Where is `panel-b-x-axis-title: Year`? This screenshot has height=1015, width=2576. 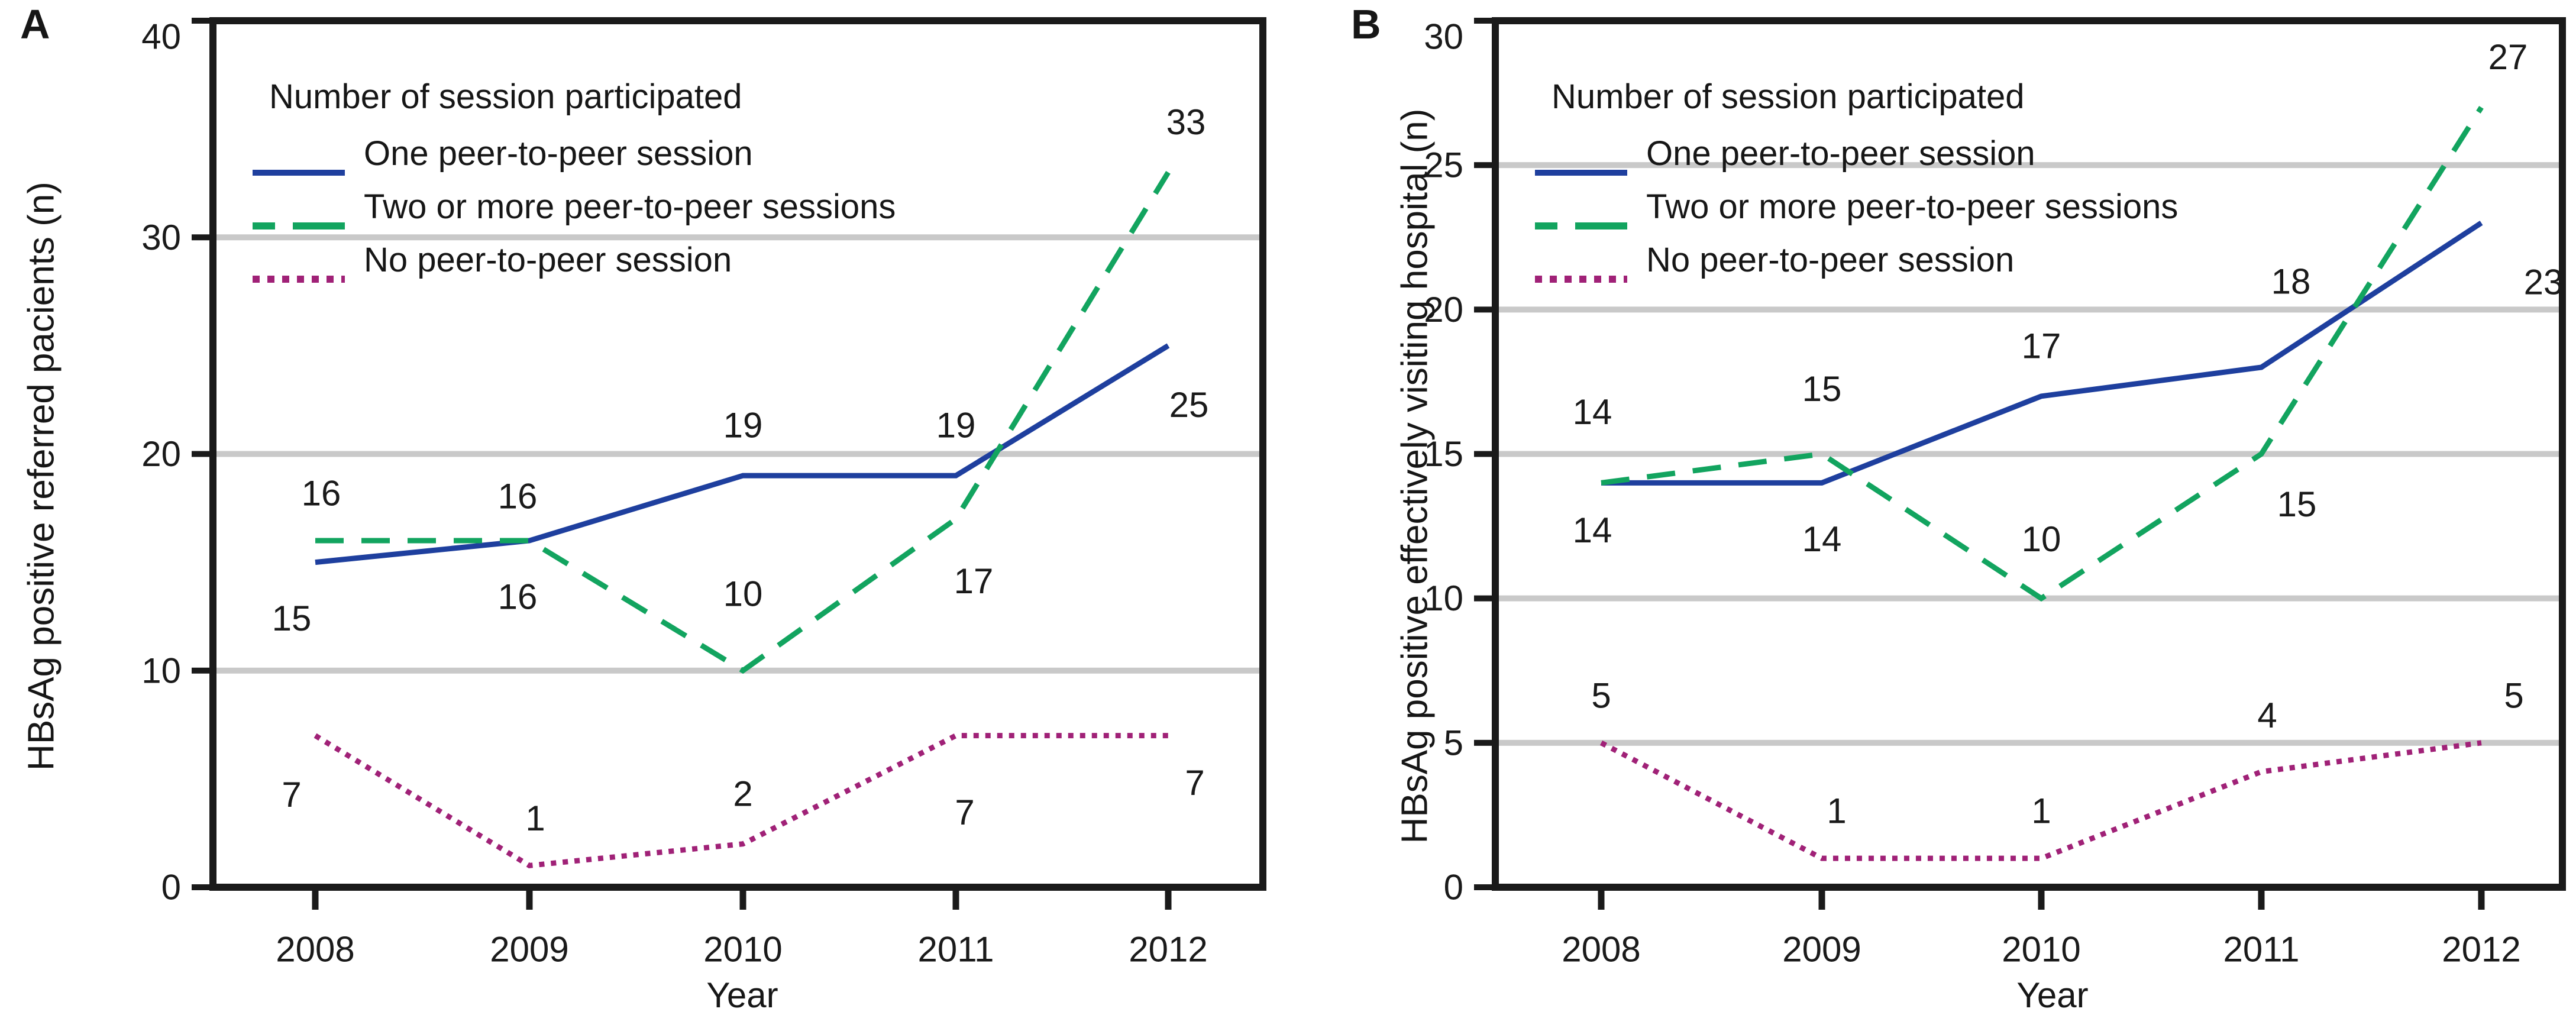 panel-b-x-axis-title: Year is located at coordinates (2052, 995).